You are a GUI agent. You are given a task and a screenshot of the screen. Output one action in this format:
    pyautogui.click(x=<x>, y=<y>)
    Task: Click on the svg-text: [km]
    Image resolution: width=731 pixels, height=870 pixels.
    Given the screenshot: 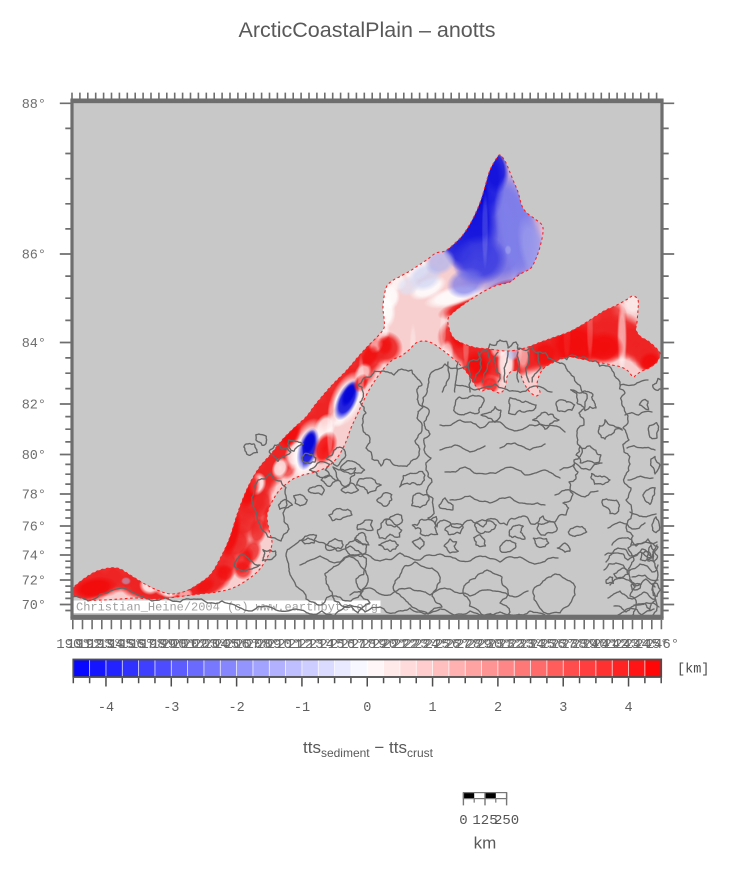 What is the action you would take?
    pyautogui.click(x=693, y=670)
    